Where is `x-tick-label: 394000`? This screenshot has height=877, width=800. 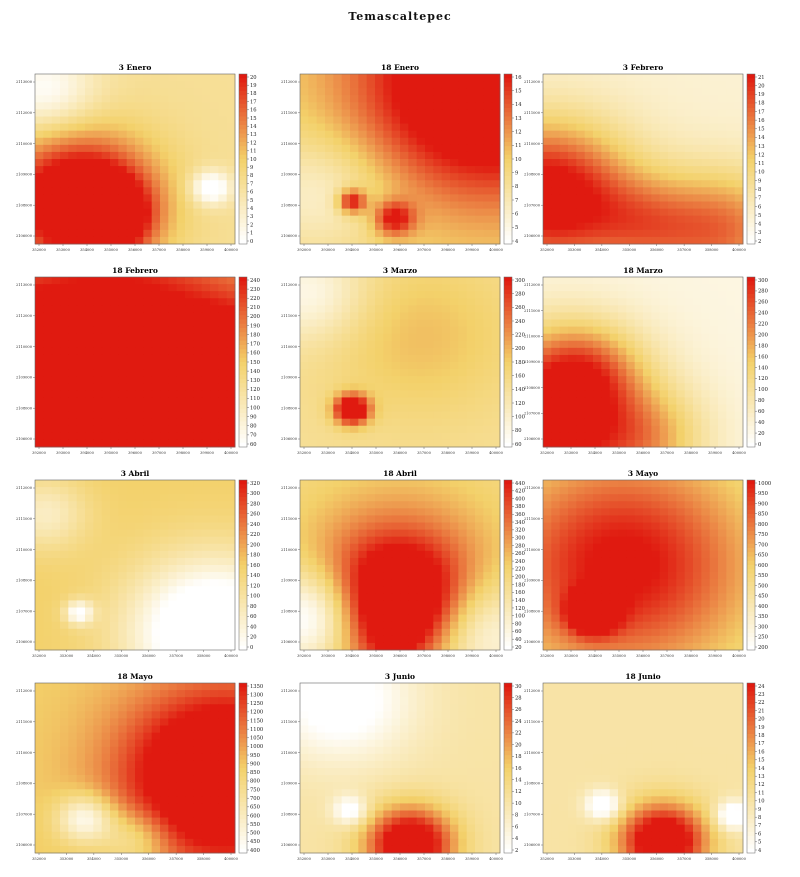 x-tick-label: 394000 is located at coordinates (352, 250).